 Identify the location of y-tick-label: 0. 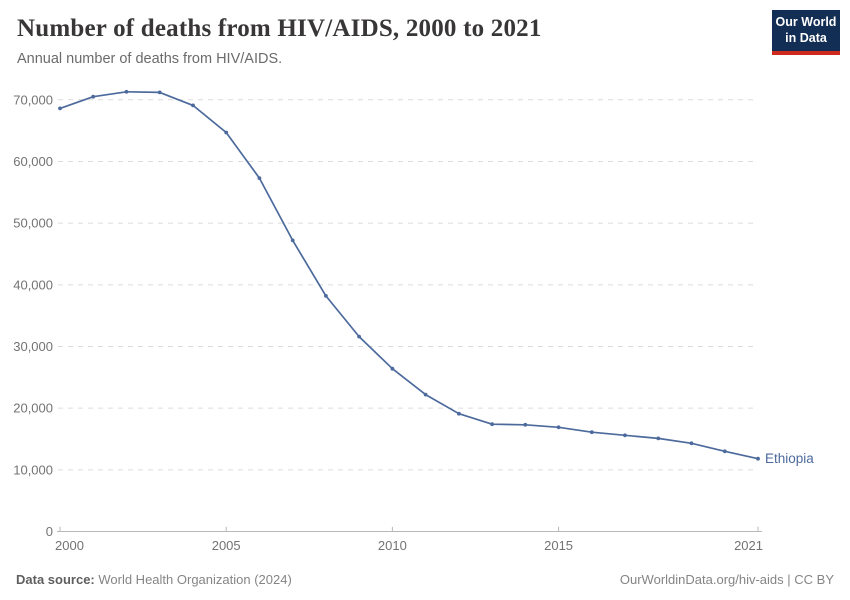
(49, 531).